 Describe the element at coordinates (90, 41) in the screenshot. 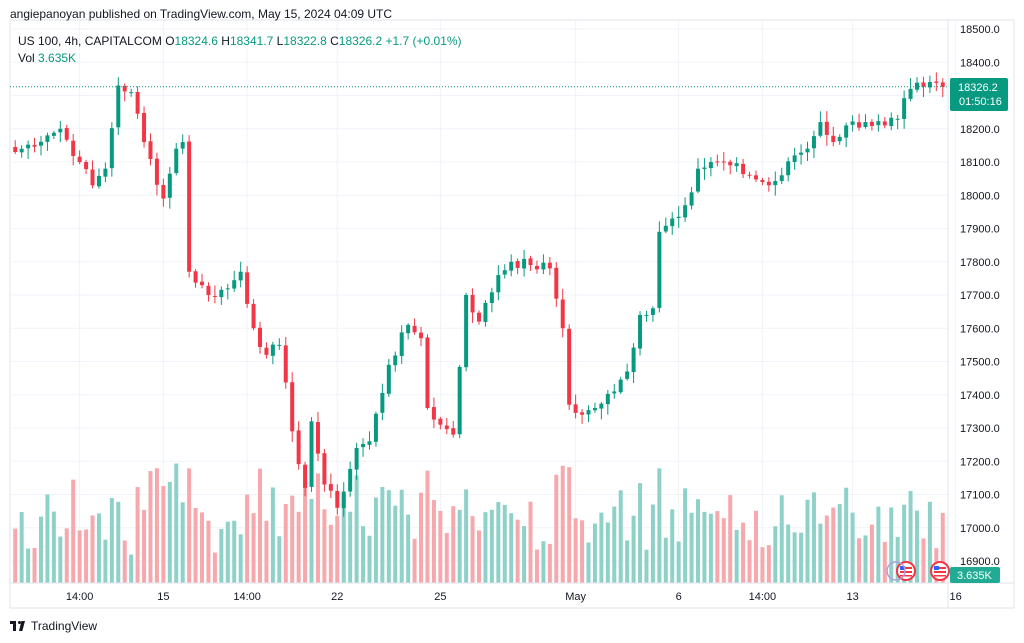

I see `symbol-name: US 100, 4h, CAPITALCOM` at that location.